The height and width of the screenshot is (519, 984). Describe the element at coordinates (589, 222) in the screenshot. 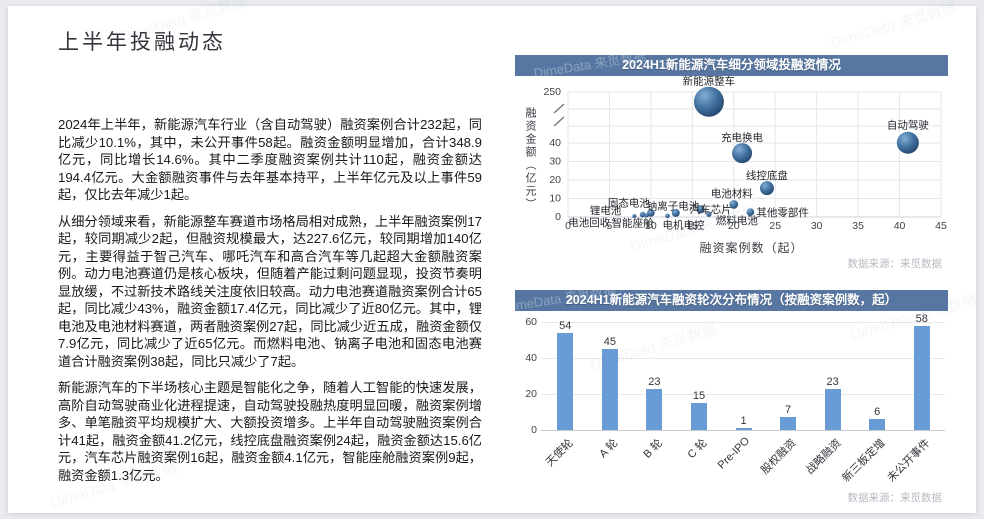

I see `svg-text: 电池回收` at that location.